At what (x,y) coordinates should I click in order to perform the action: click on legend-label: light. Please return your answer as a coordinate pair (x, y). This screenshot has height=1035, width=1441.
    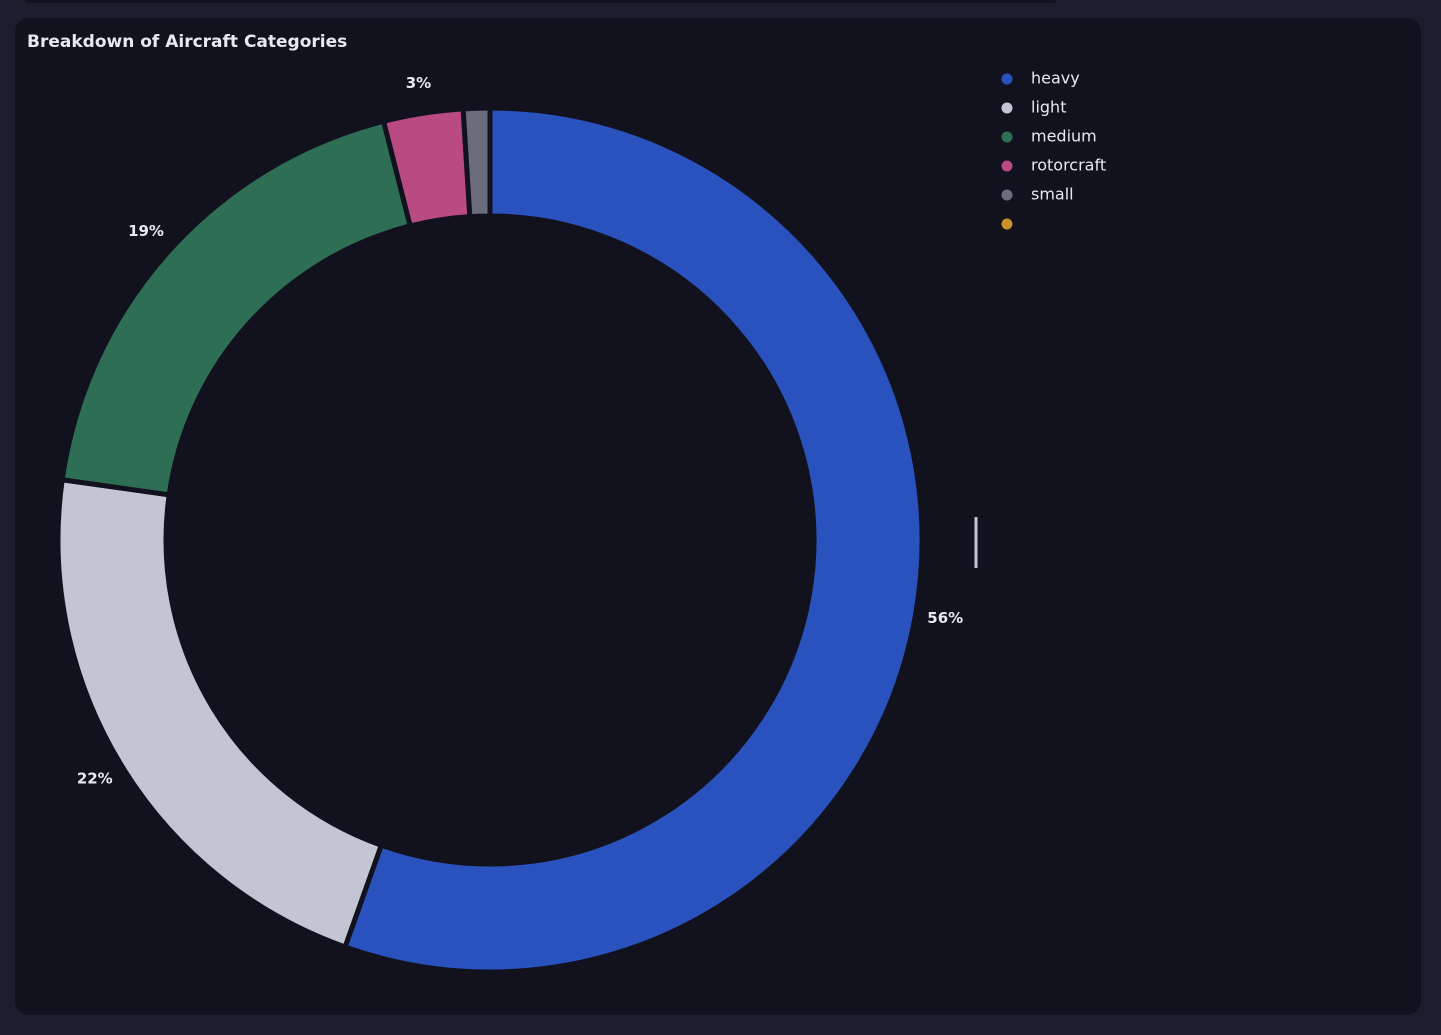
    Looking at the image, I should click on (1048, 107).